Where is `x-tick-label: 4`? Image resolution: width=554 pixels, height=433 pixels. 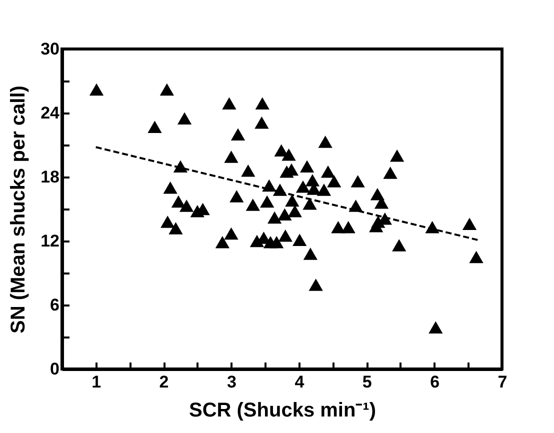 x-tick-label: 4 is located at coordinates (299, 382).